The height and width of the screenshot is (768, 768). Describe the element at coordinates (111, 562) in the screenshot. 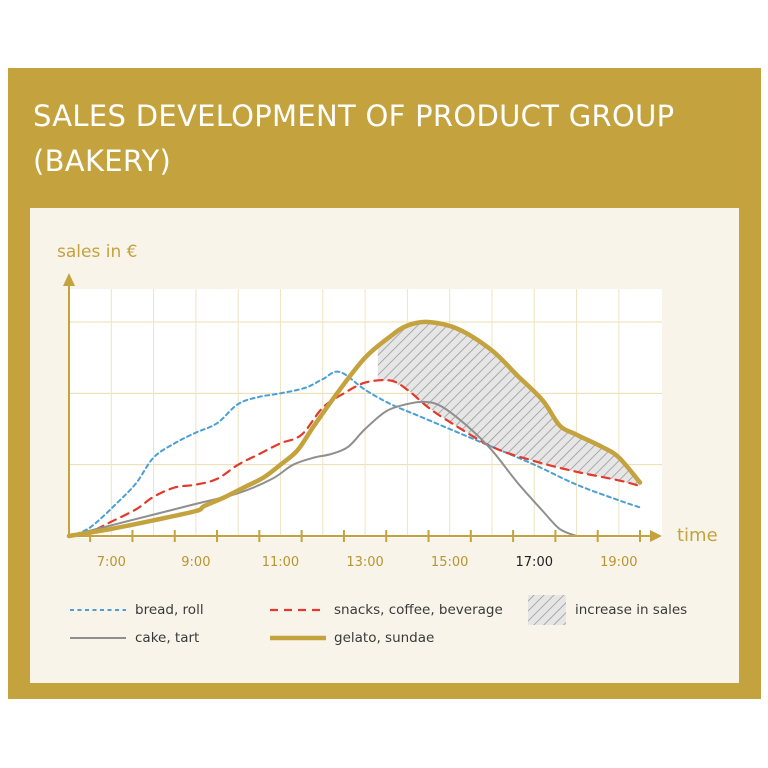

I see `x-tick-label: 7:00` at that location.